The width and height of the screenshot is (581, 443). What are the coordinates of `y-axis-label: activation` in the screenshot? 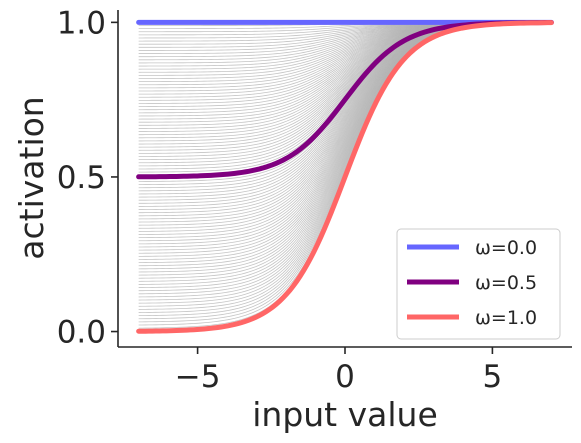 It's located at (31, 177).